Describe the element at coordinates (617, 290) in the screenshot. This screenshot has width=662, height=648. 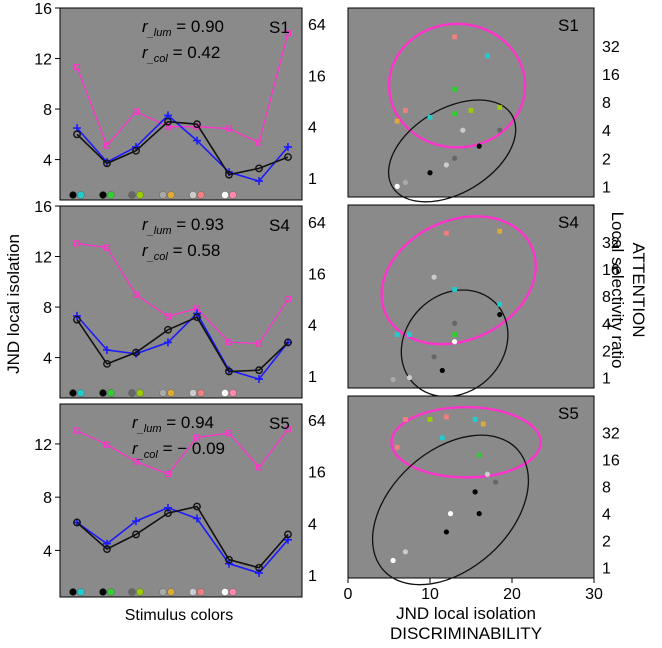
I see `right-y-label-2: Local selectivity ratio` at that location.